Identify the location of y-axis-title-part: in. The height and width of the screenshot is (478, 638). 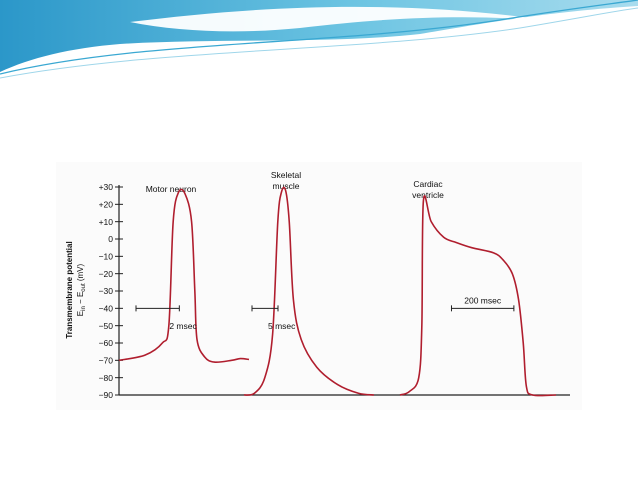
(84, 308).